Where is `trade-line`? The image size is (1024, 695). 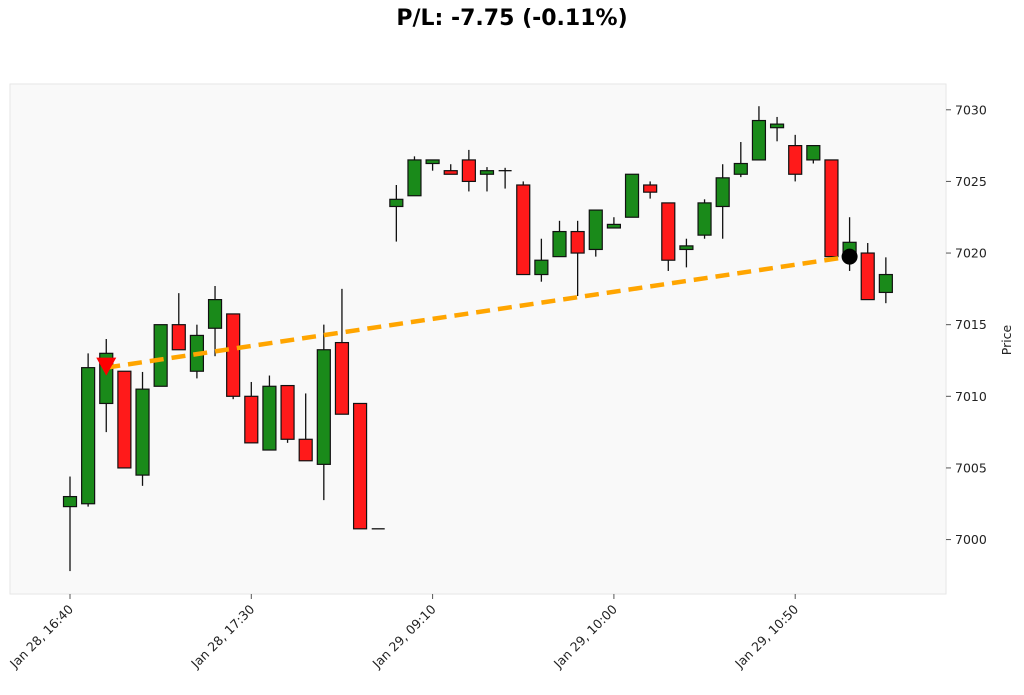
trade-line is located at coordinates (477, 312).